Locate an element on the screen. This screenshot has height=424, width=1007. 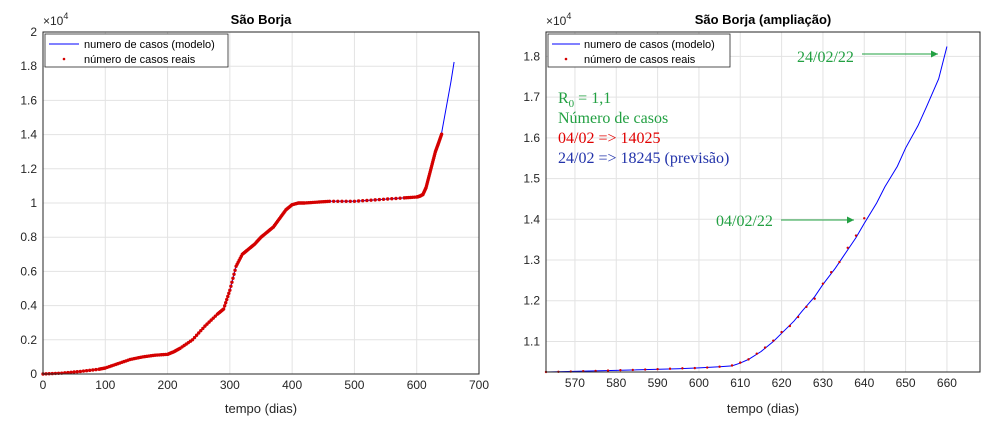
chart-title: São Borja (ampliação) is located at coordinates (763, 19).